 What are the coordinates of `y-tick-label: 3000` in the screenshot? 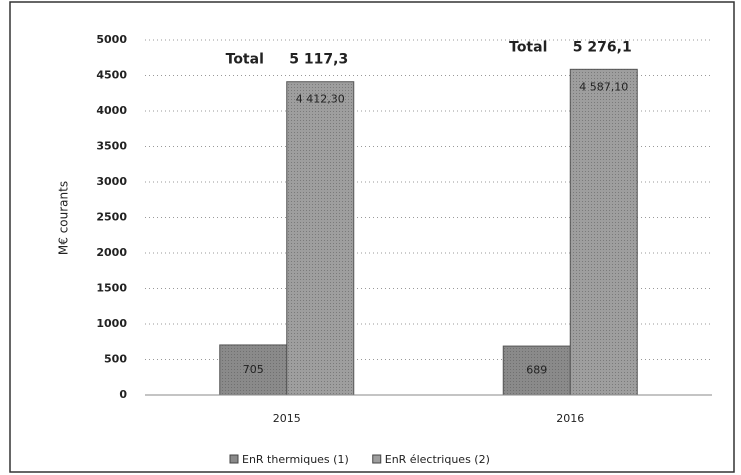 It's located at (111, 181).